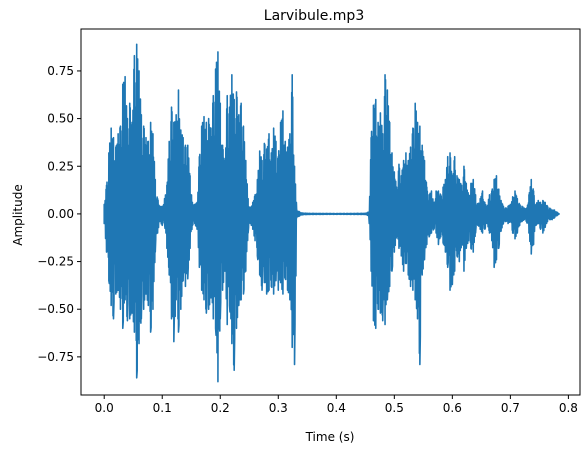 Image resolution: width=587 pixels, height=453 pixels. What do you see at coordinates (568, 408) in the screenshot?
I see `x-tick-label: 0.8` at bounding box center [568, 408].